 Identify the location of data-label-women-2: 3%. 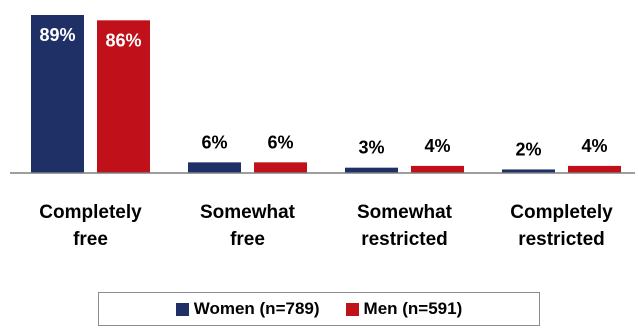
(371, 148).